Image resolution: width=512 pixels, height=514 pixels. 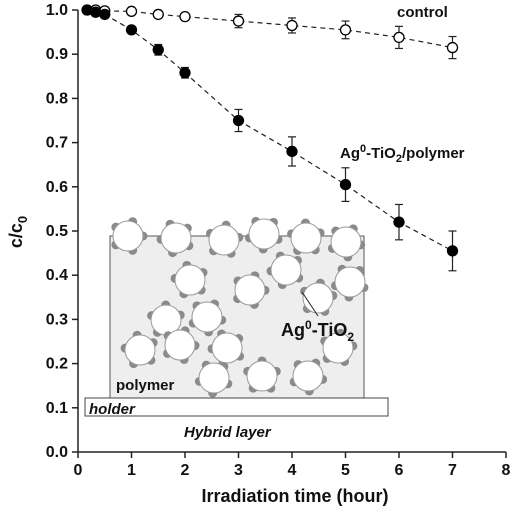 I want to click on y-axis-title: c/c0, so click(x=18, y=232).